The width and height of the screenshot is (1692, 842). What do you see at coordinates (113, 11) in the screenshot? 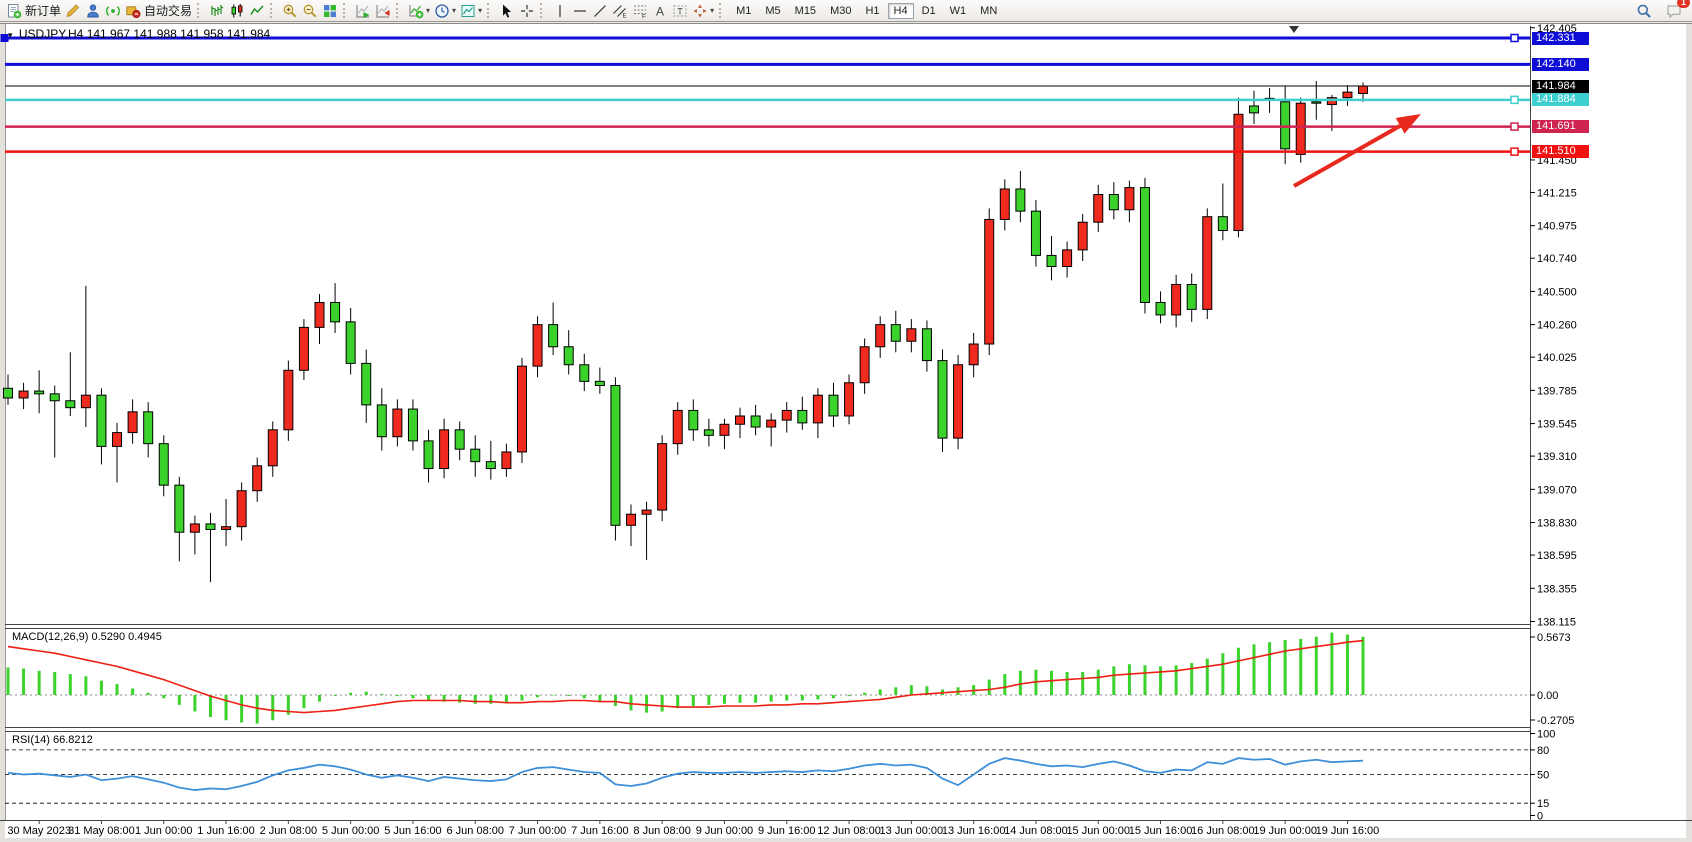
I see `signals-button` at bounding box center [113, 11].